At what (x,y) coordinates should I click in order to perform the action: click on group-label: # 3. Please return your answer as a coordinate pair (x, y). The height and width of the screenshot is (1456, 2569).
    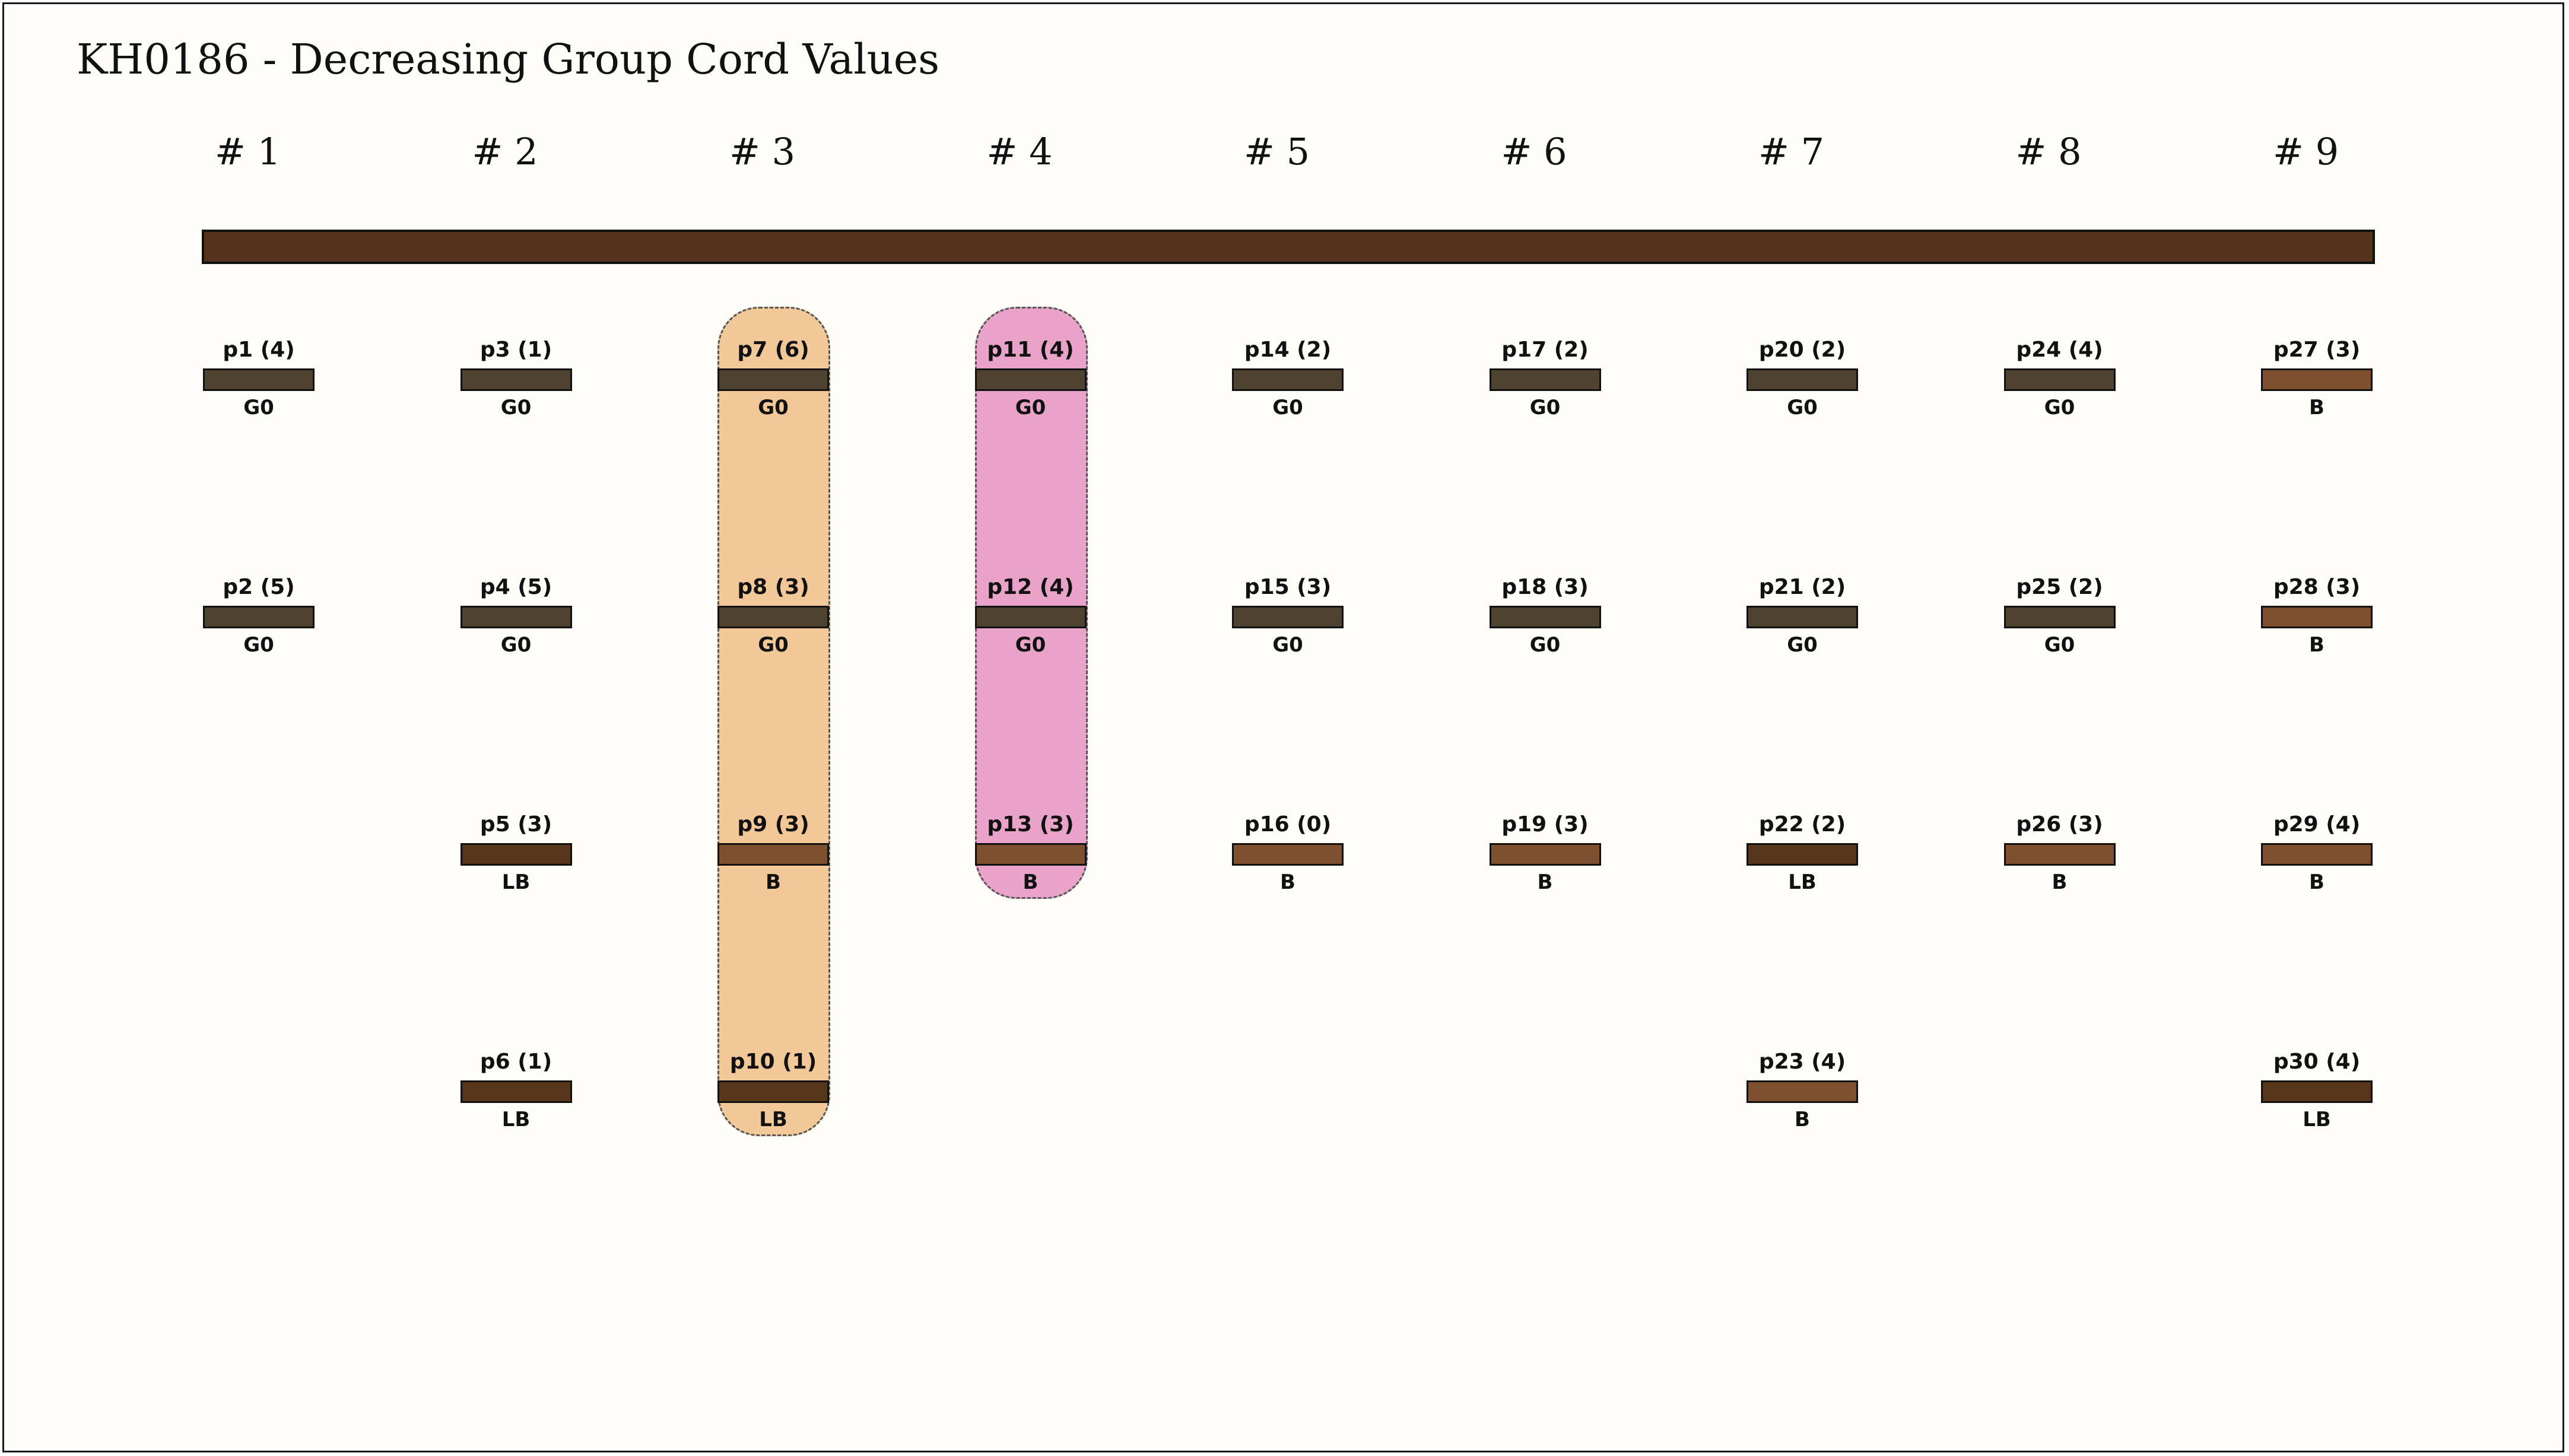
    Looking at the image, I should click on (762, 151).